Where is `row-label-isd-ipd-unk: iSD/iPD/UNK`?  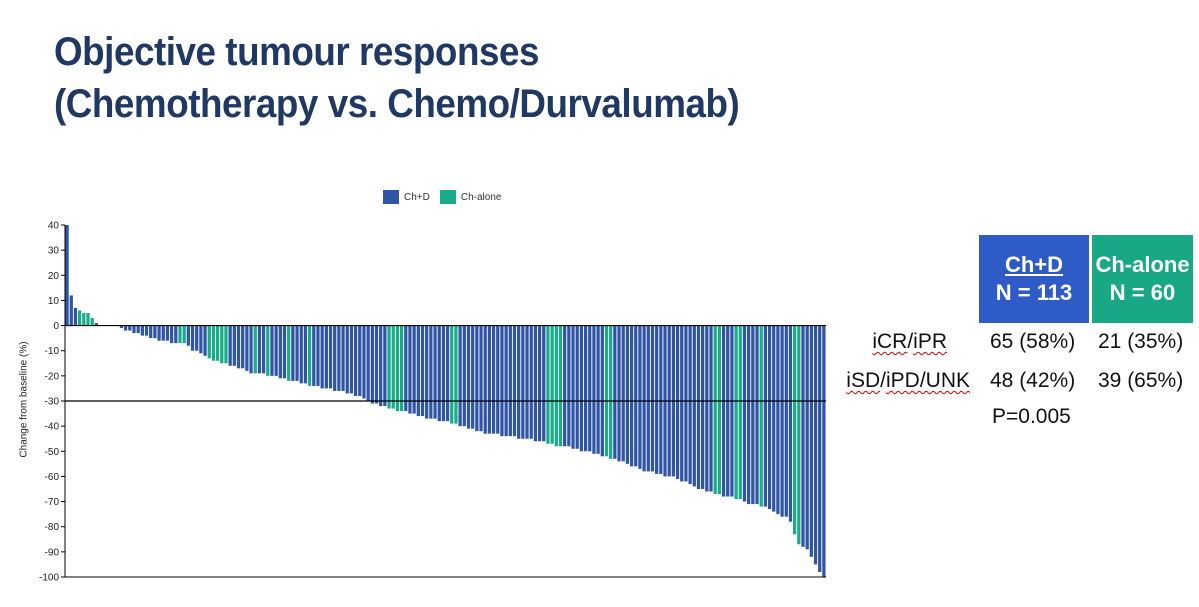
row-label-isd-ipd-unk: iSD/iPD/UNK is located at coordinates (900, 381).